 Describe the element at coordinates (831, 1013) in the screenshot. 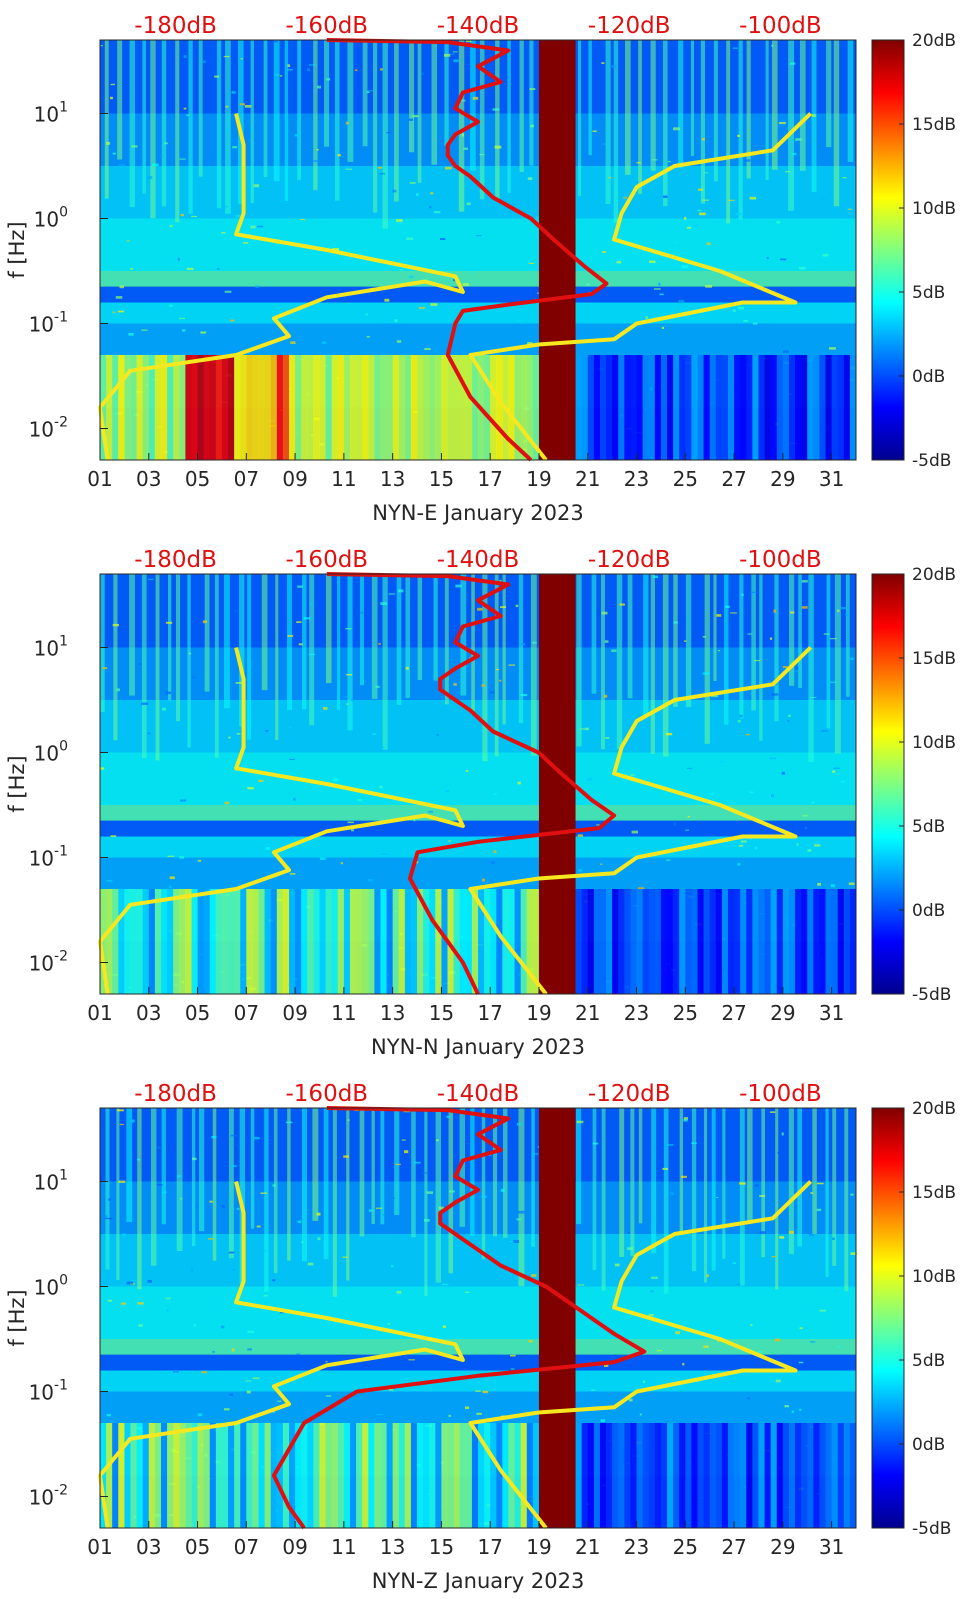

I see `x-tick-label: 31` at that location.